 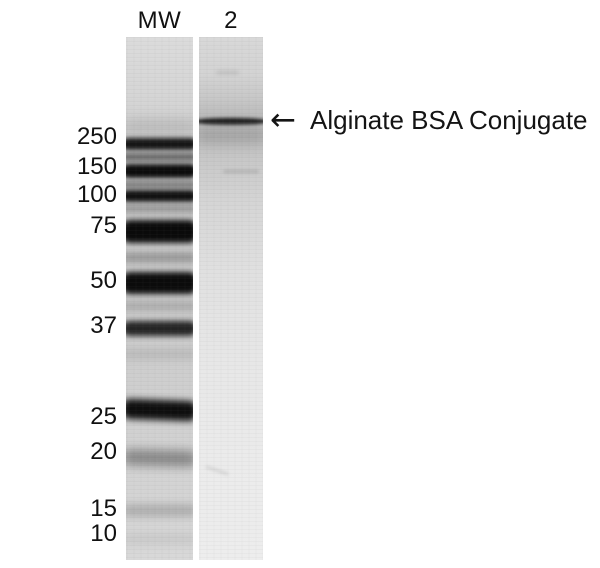 I want to click on ladder-smear-top, so click(x=159, y=127).